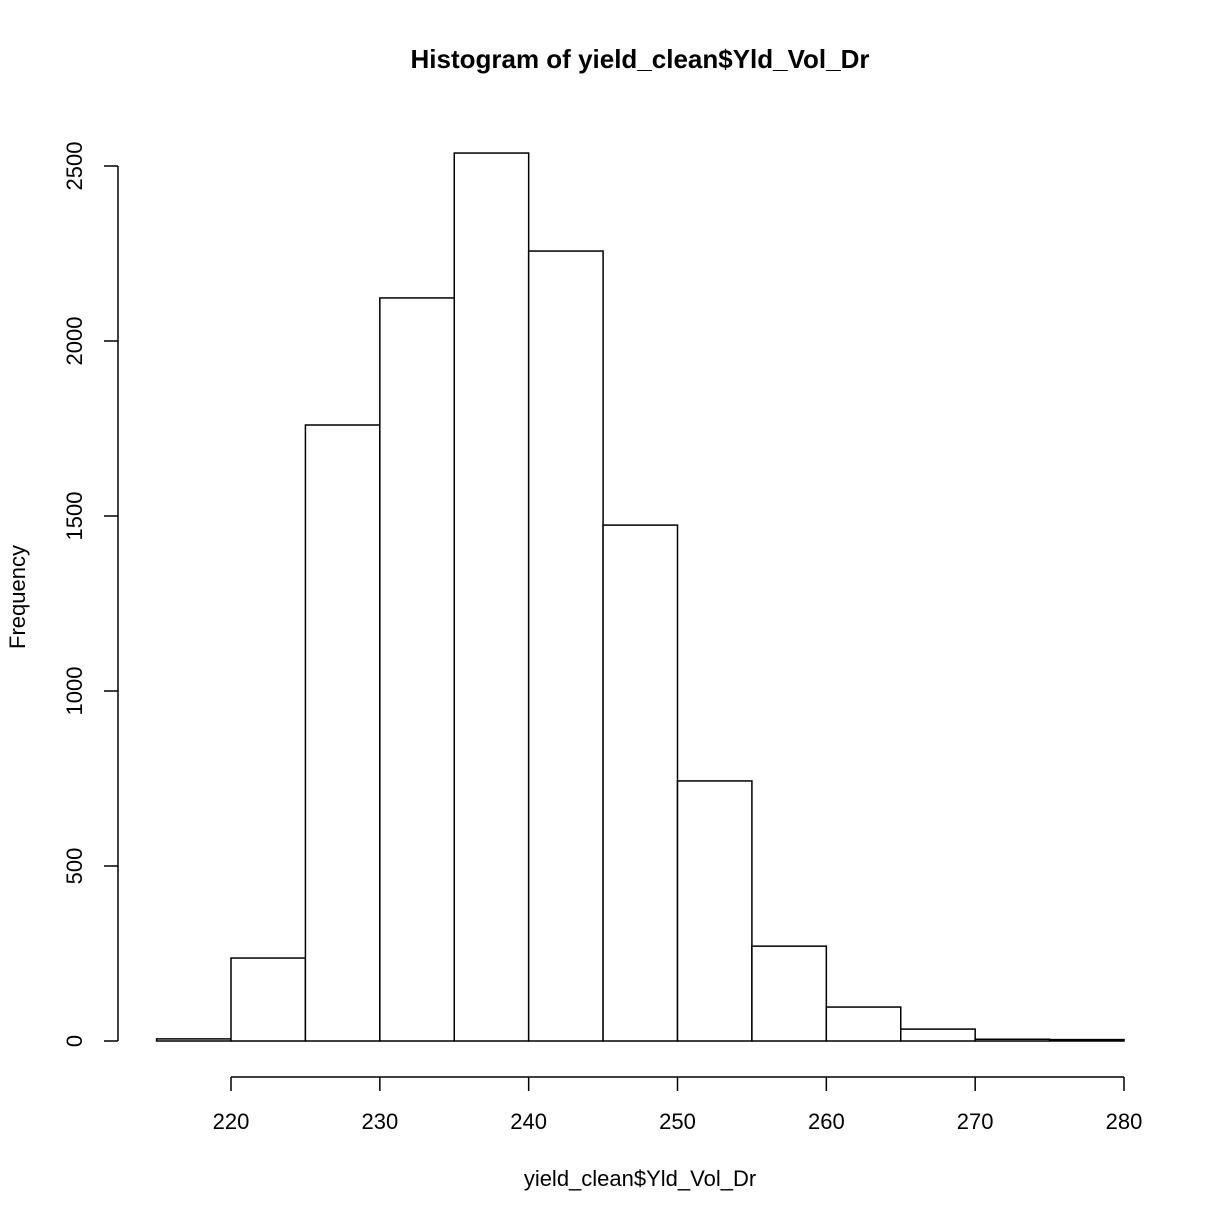 The height and width of the screenshot is (1224, 1224). Describe the element at coordinates (90, 166) in the screenshot. I see `y-tick: 2500` at that location.